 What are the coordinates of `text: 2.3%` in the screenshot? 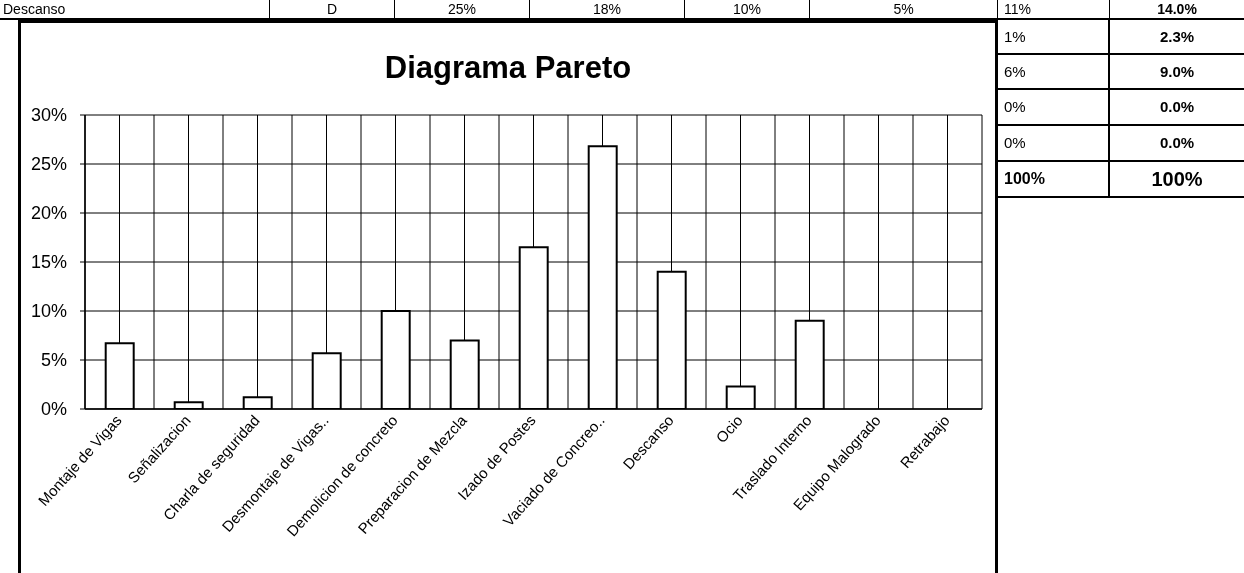 It's located at (1177, 36).